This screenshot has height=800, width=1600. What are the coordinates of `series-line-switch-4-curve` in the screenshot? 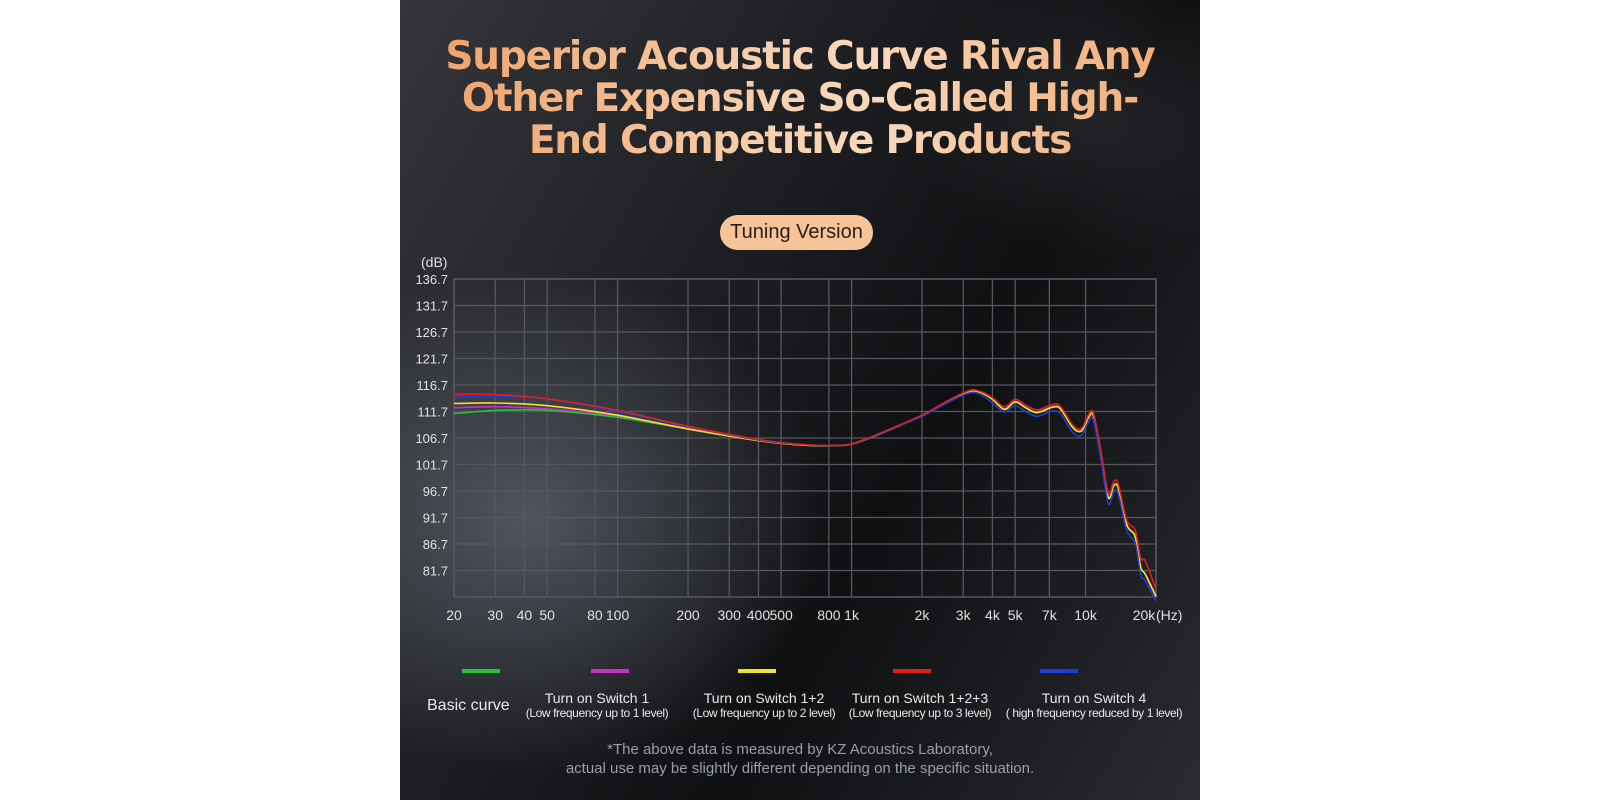 It's located at (805, 496).